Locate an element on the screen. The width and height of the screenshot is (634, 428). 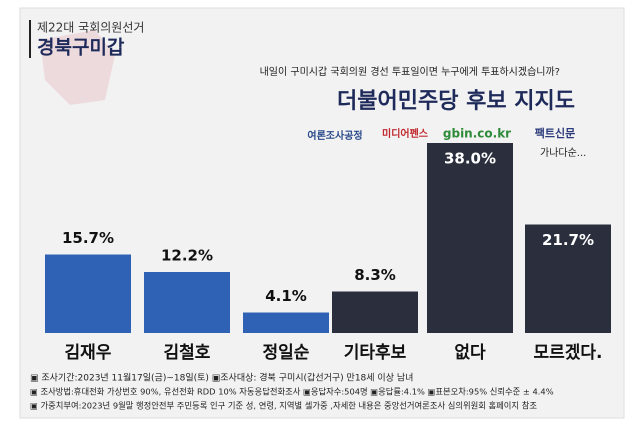
value-label: 12.2% is located at coordinates (187, 256).